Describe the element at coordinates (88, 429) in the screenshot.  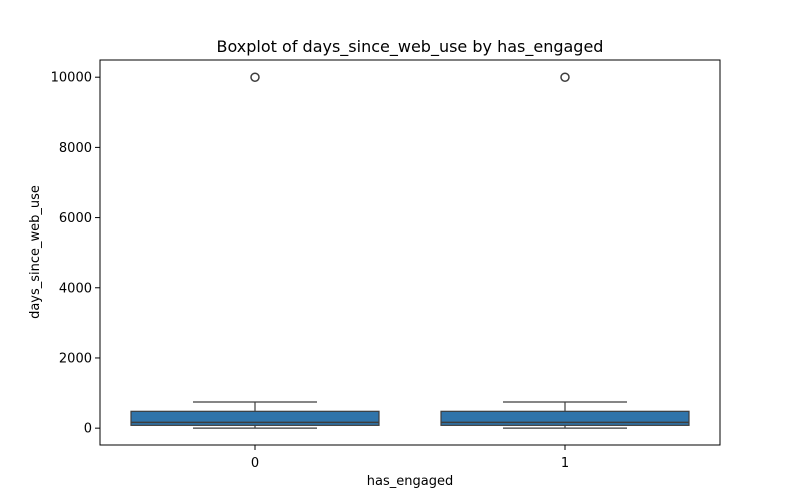
I see `y-tick-label: 0` at that location.